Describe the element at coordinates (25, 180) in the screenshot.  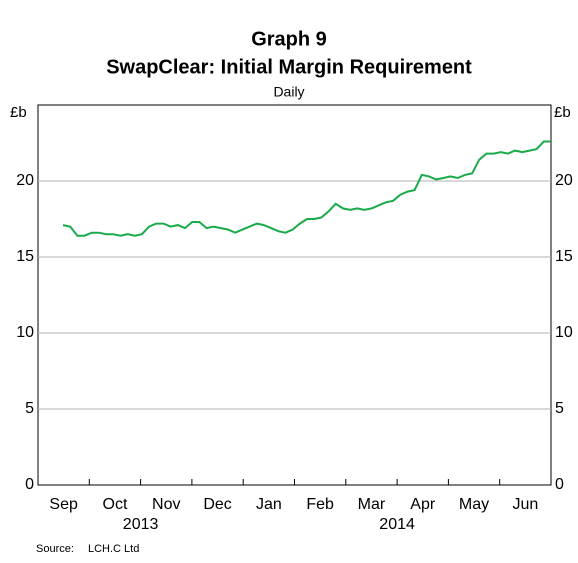
I see `y-tick-label: 20` at that location.